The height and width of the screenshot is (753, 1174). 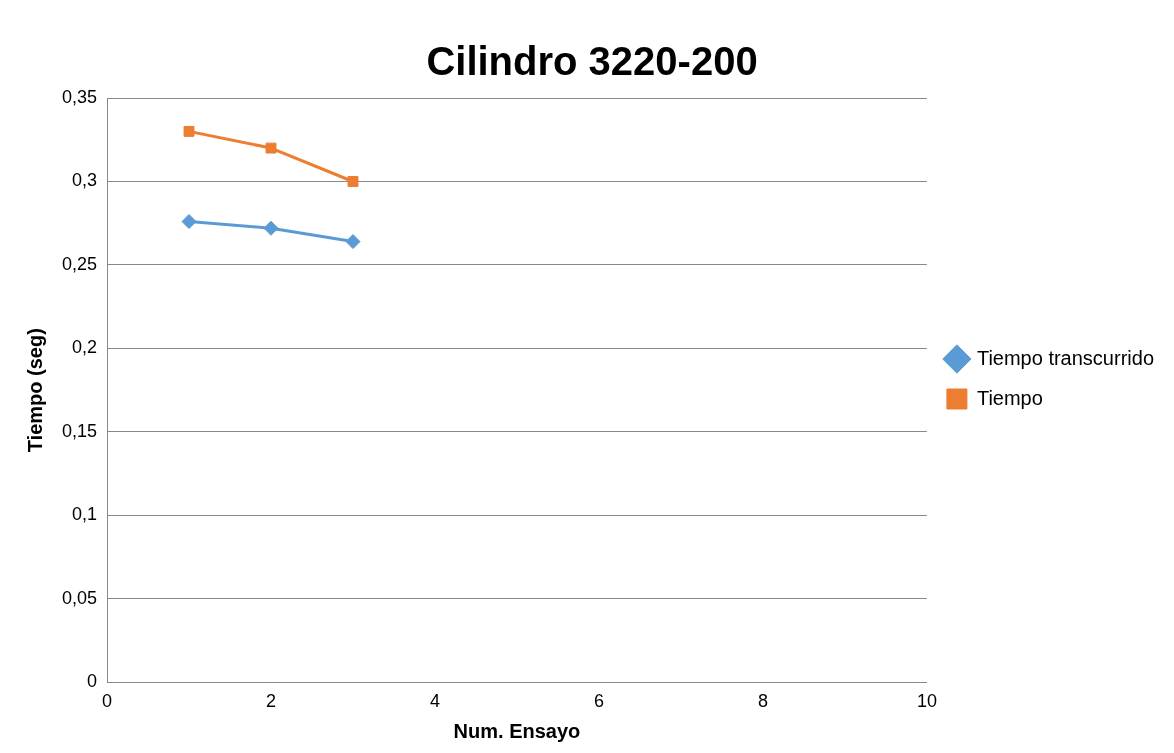 What do you see at coordinates (92, 681) in the screenshot?
I see `y-tick-label: 0` at bounding box center [92, 681].